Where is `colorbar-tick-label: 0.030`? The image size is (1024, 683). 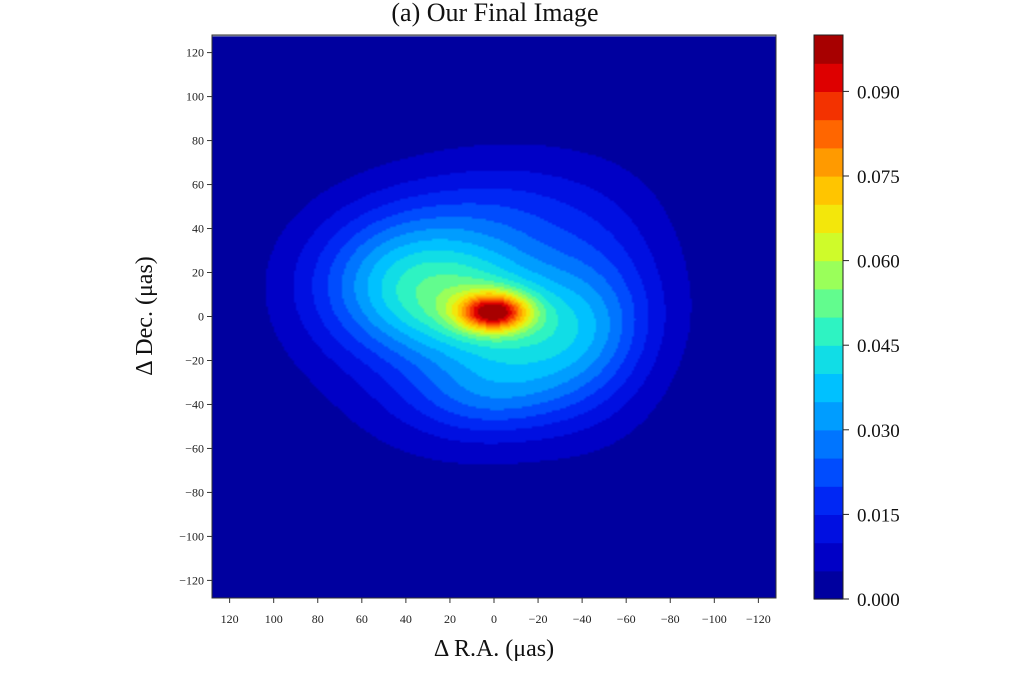
colorbar-tick-label: 0.030 is located at coordinates (878, 431).